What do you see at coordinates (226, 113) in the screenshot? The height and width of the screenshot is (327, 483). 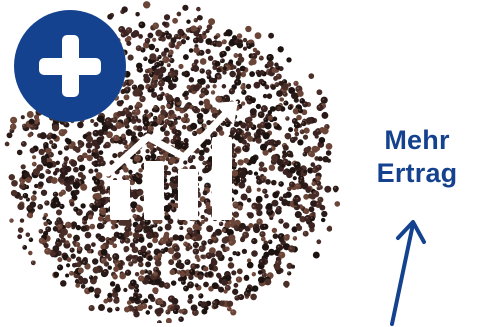 I see `trend-arrowhead` at bounding box center [226, 113].